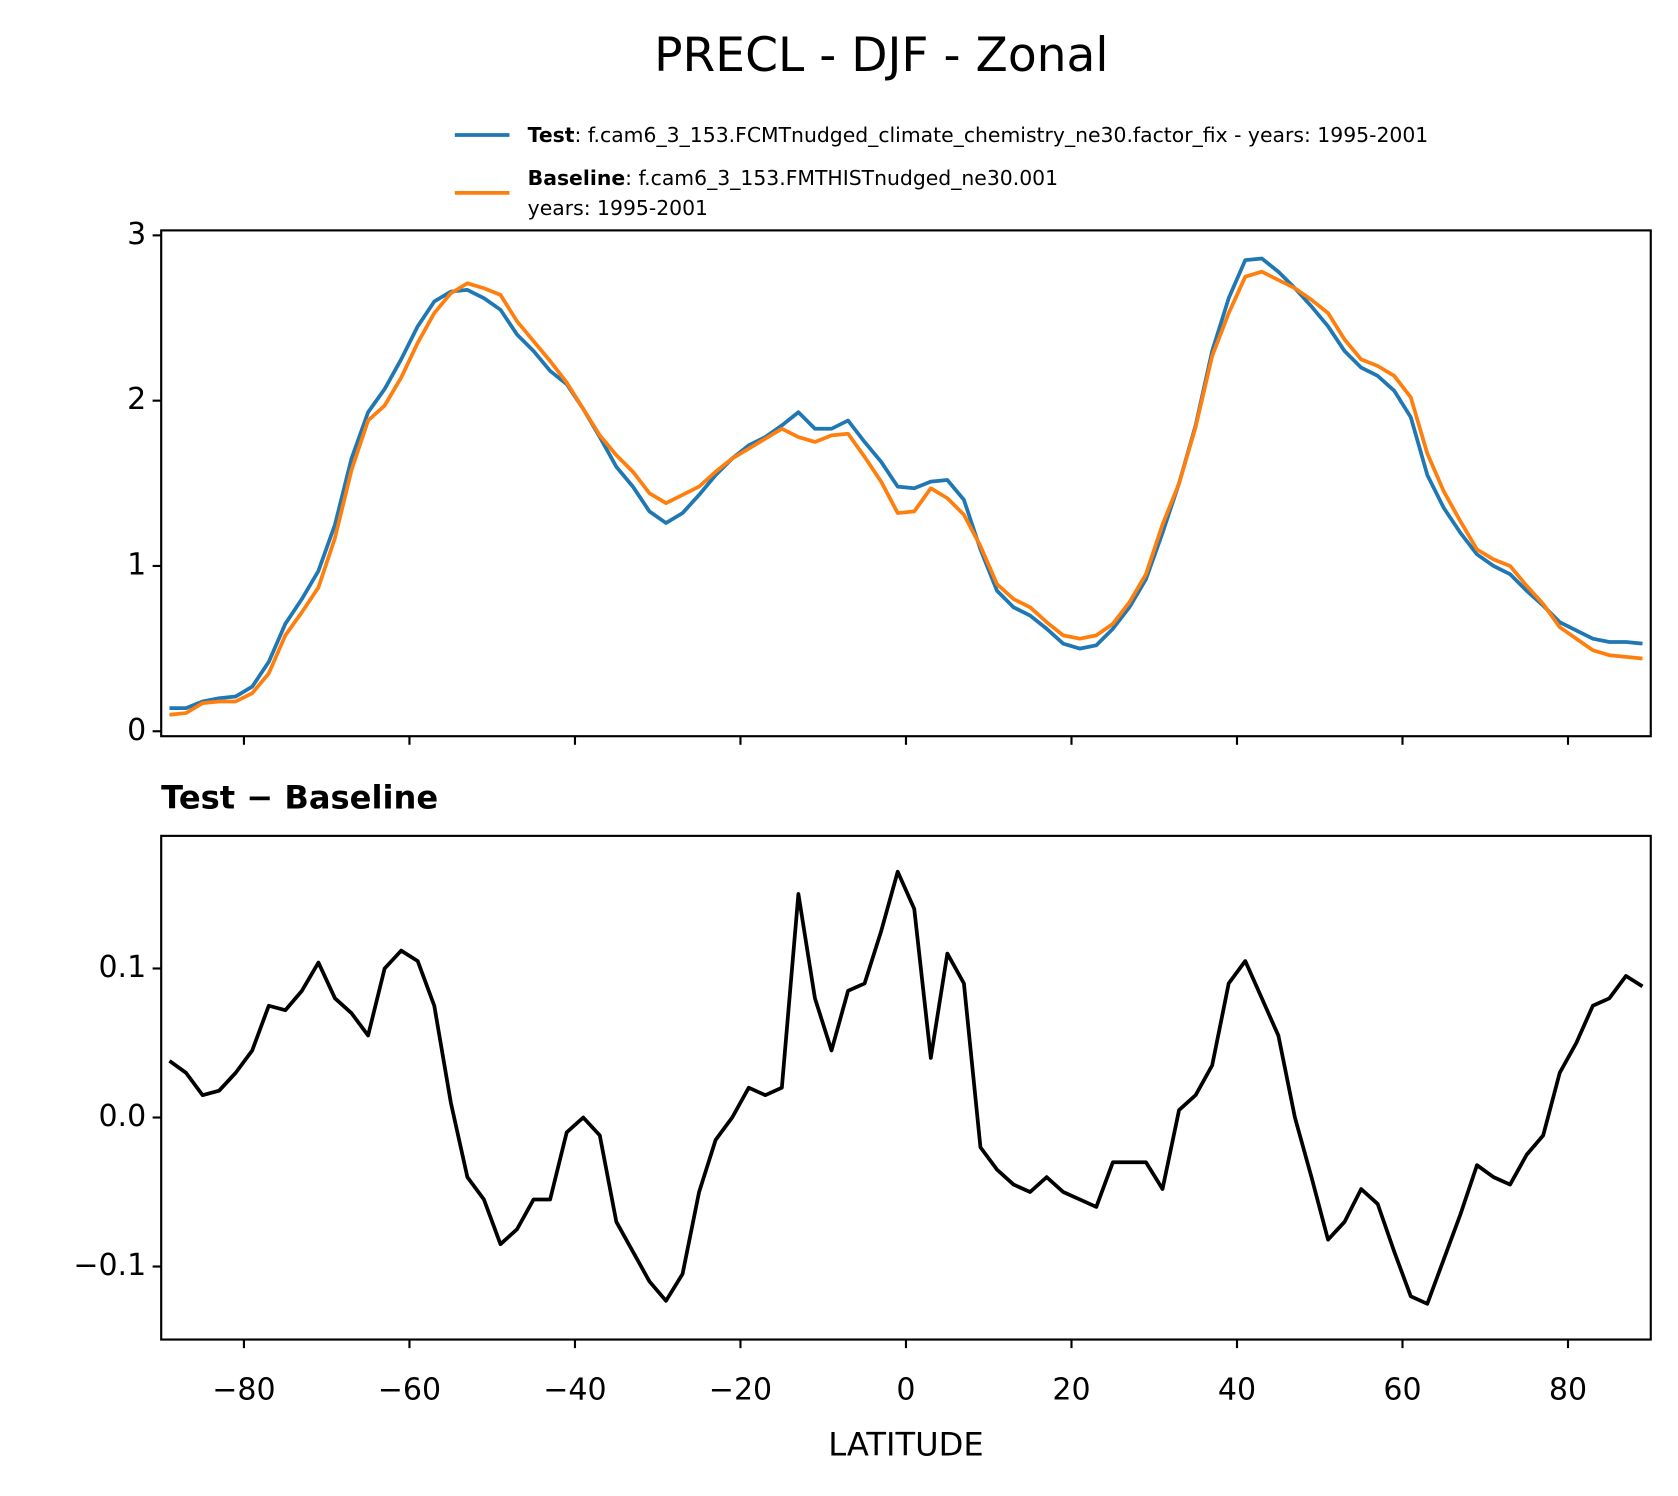  What do you see at coordinates (299, 797) in the screenshot?
I see `subplot-title: Test − Baseline` at bounding box center [299, 797].